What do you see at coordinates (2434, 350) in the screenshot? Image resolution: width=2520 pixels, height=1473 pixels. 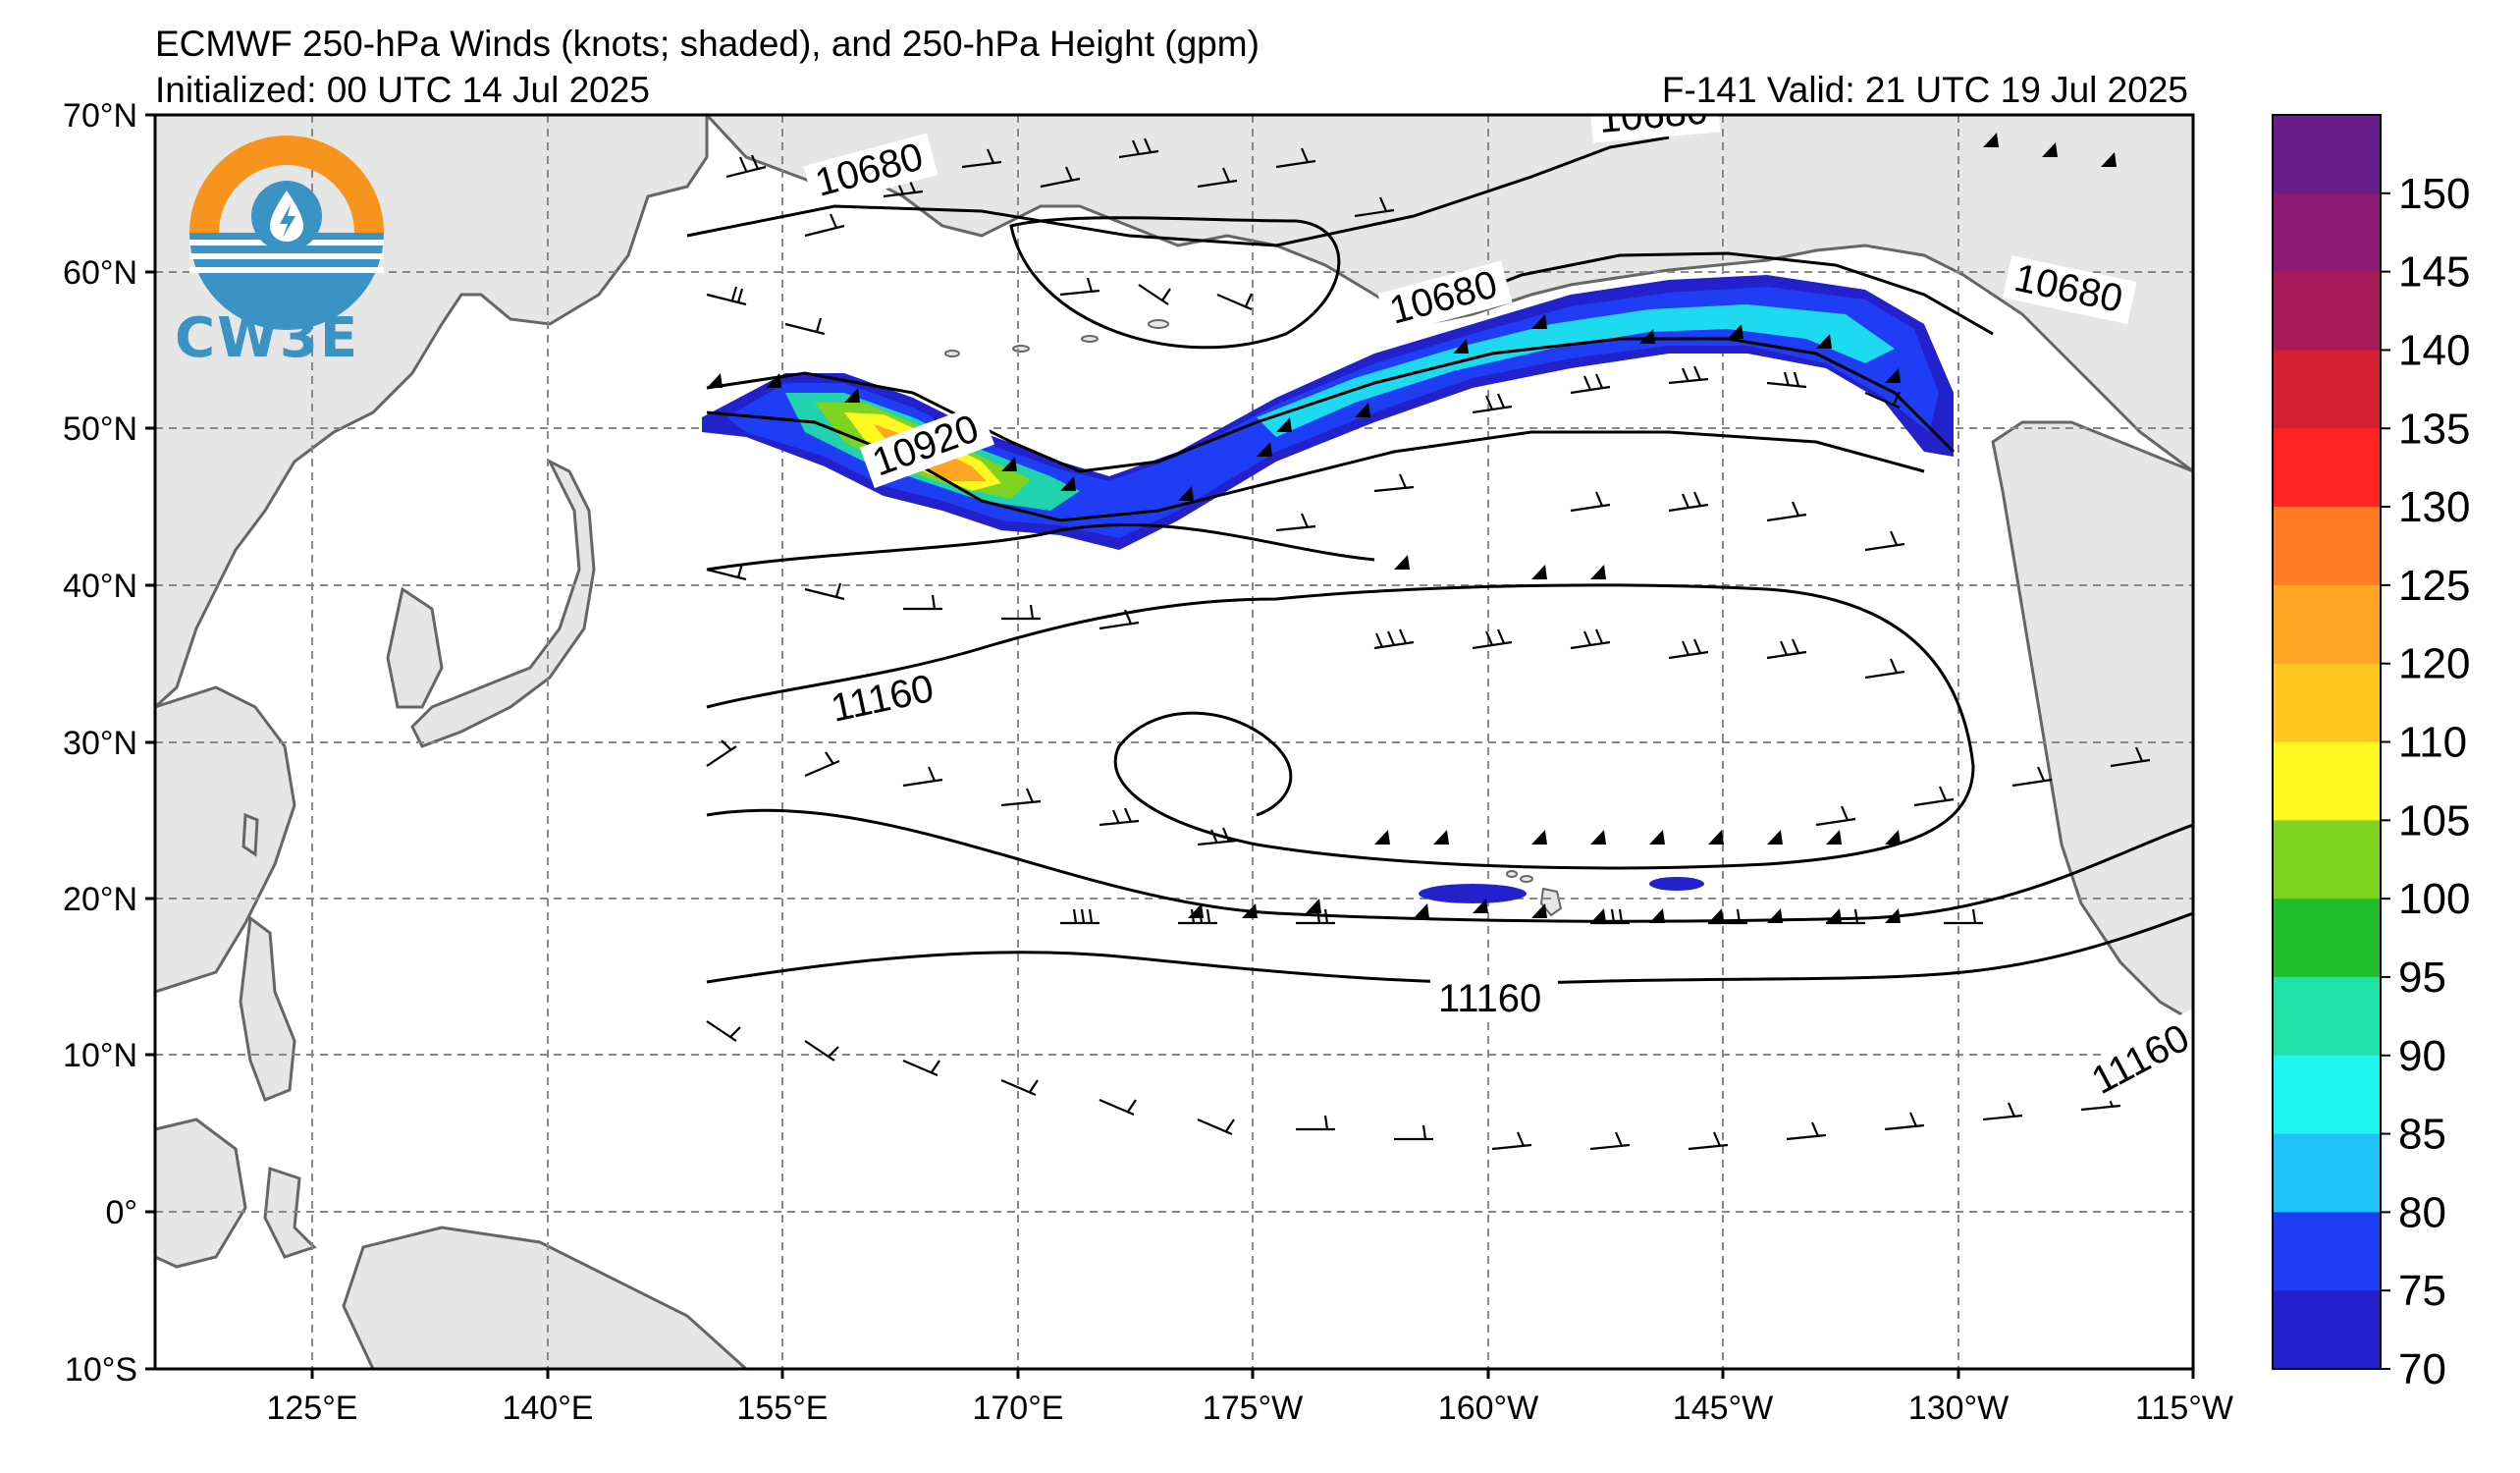 I see `colorbar-label: 140` at bounding box center [2434, 350].